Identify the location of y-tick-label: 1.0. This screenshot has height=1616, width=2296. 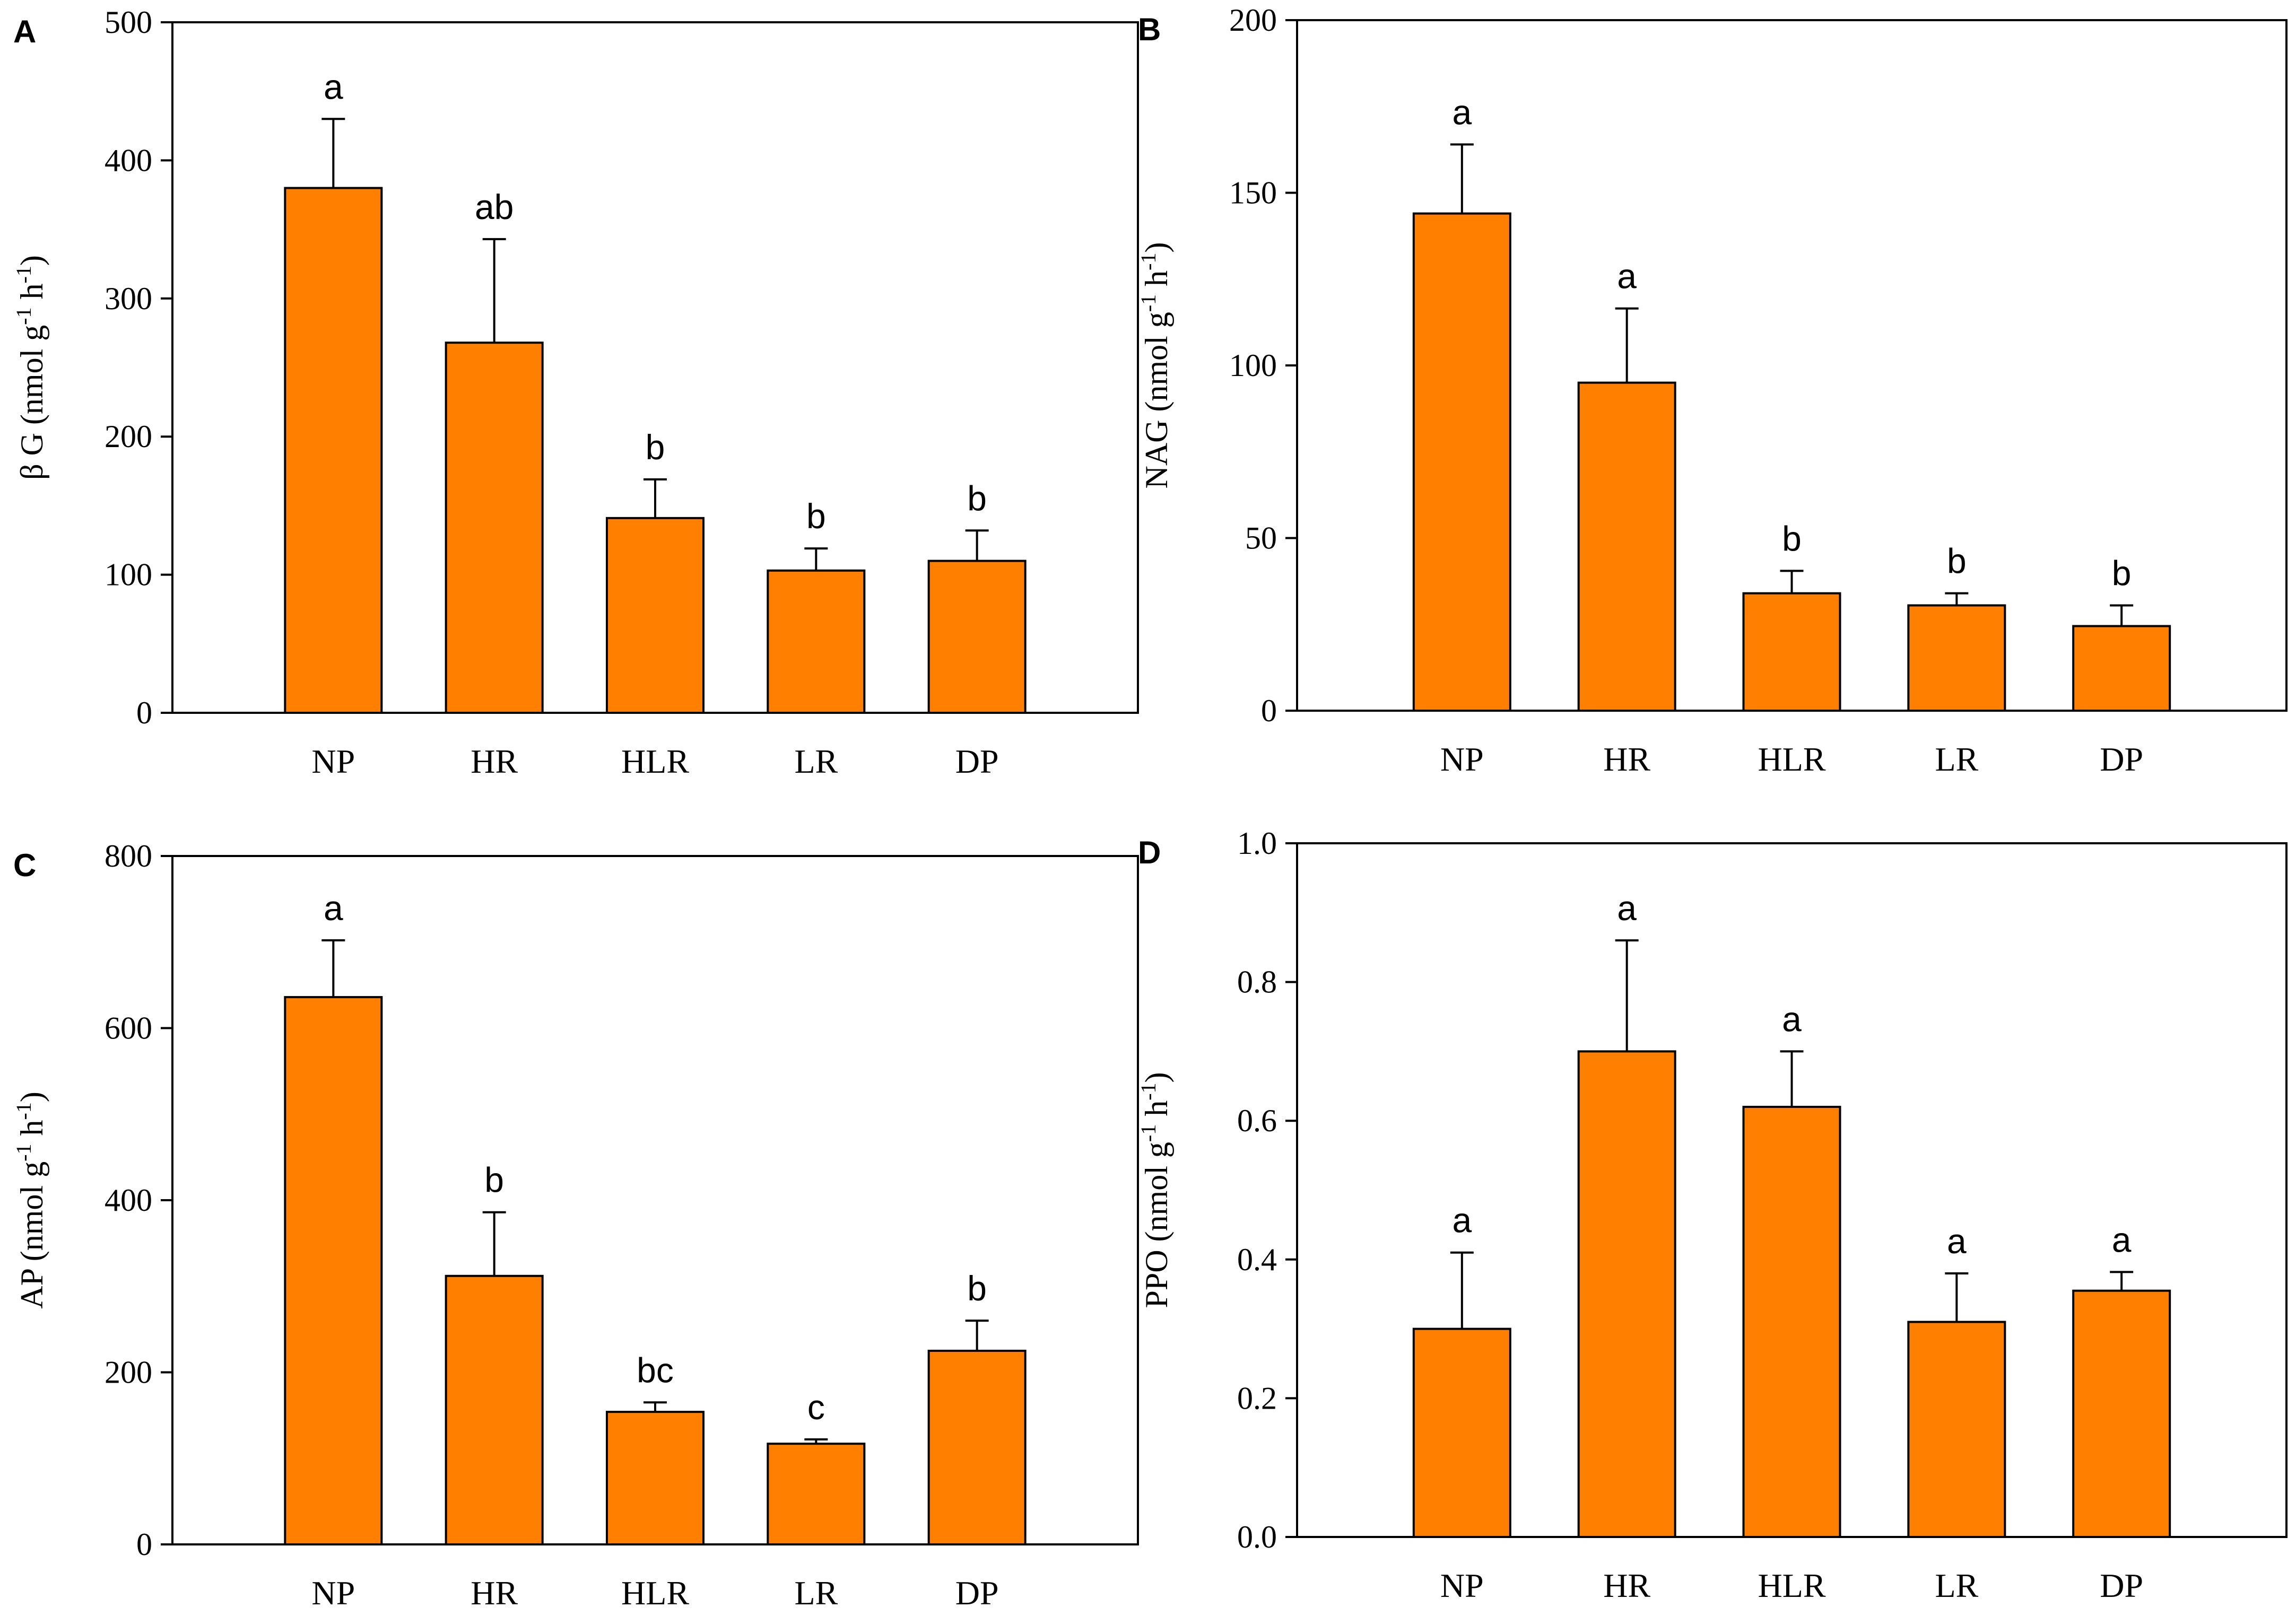
(1257, 843).